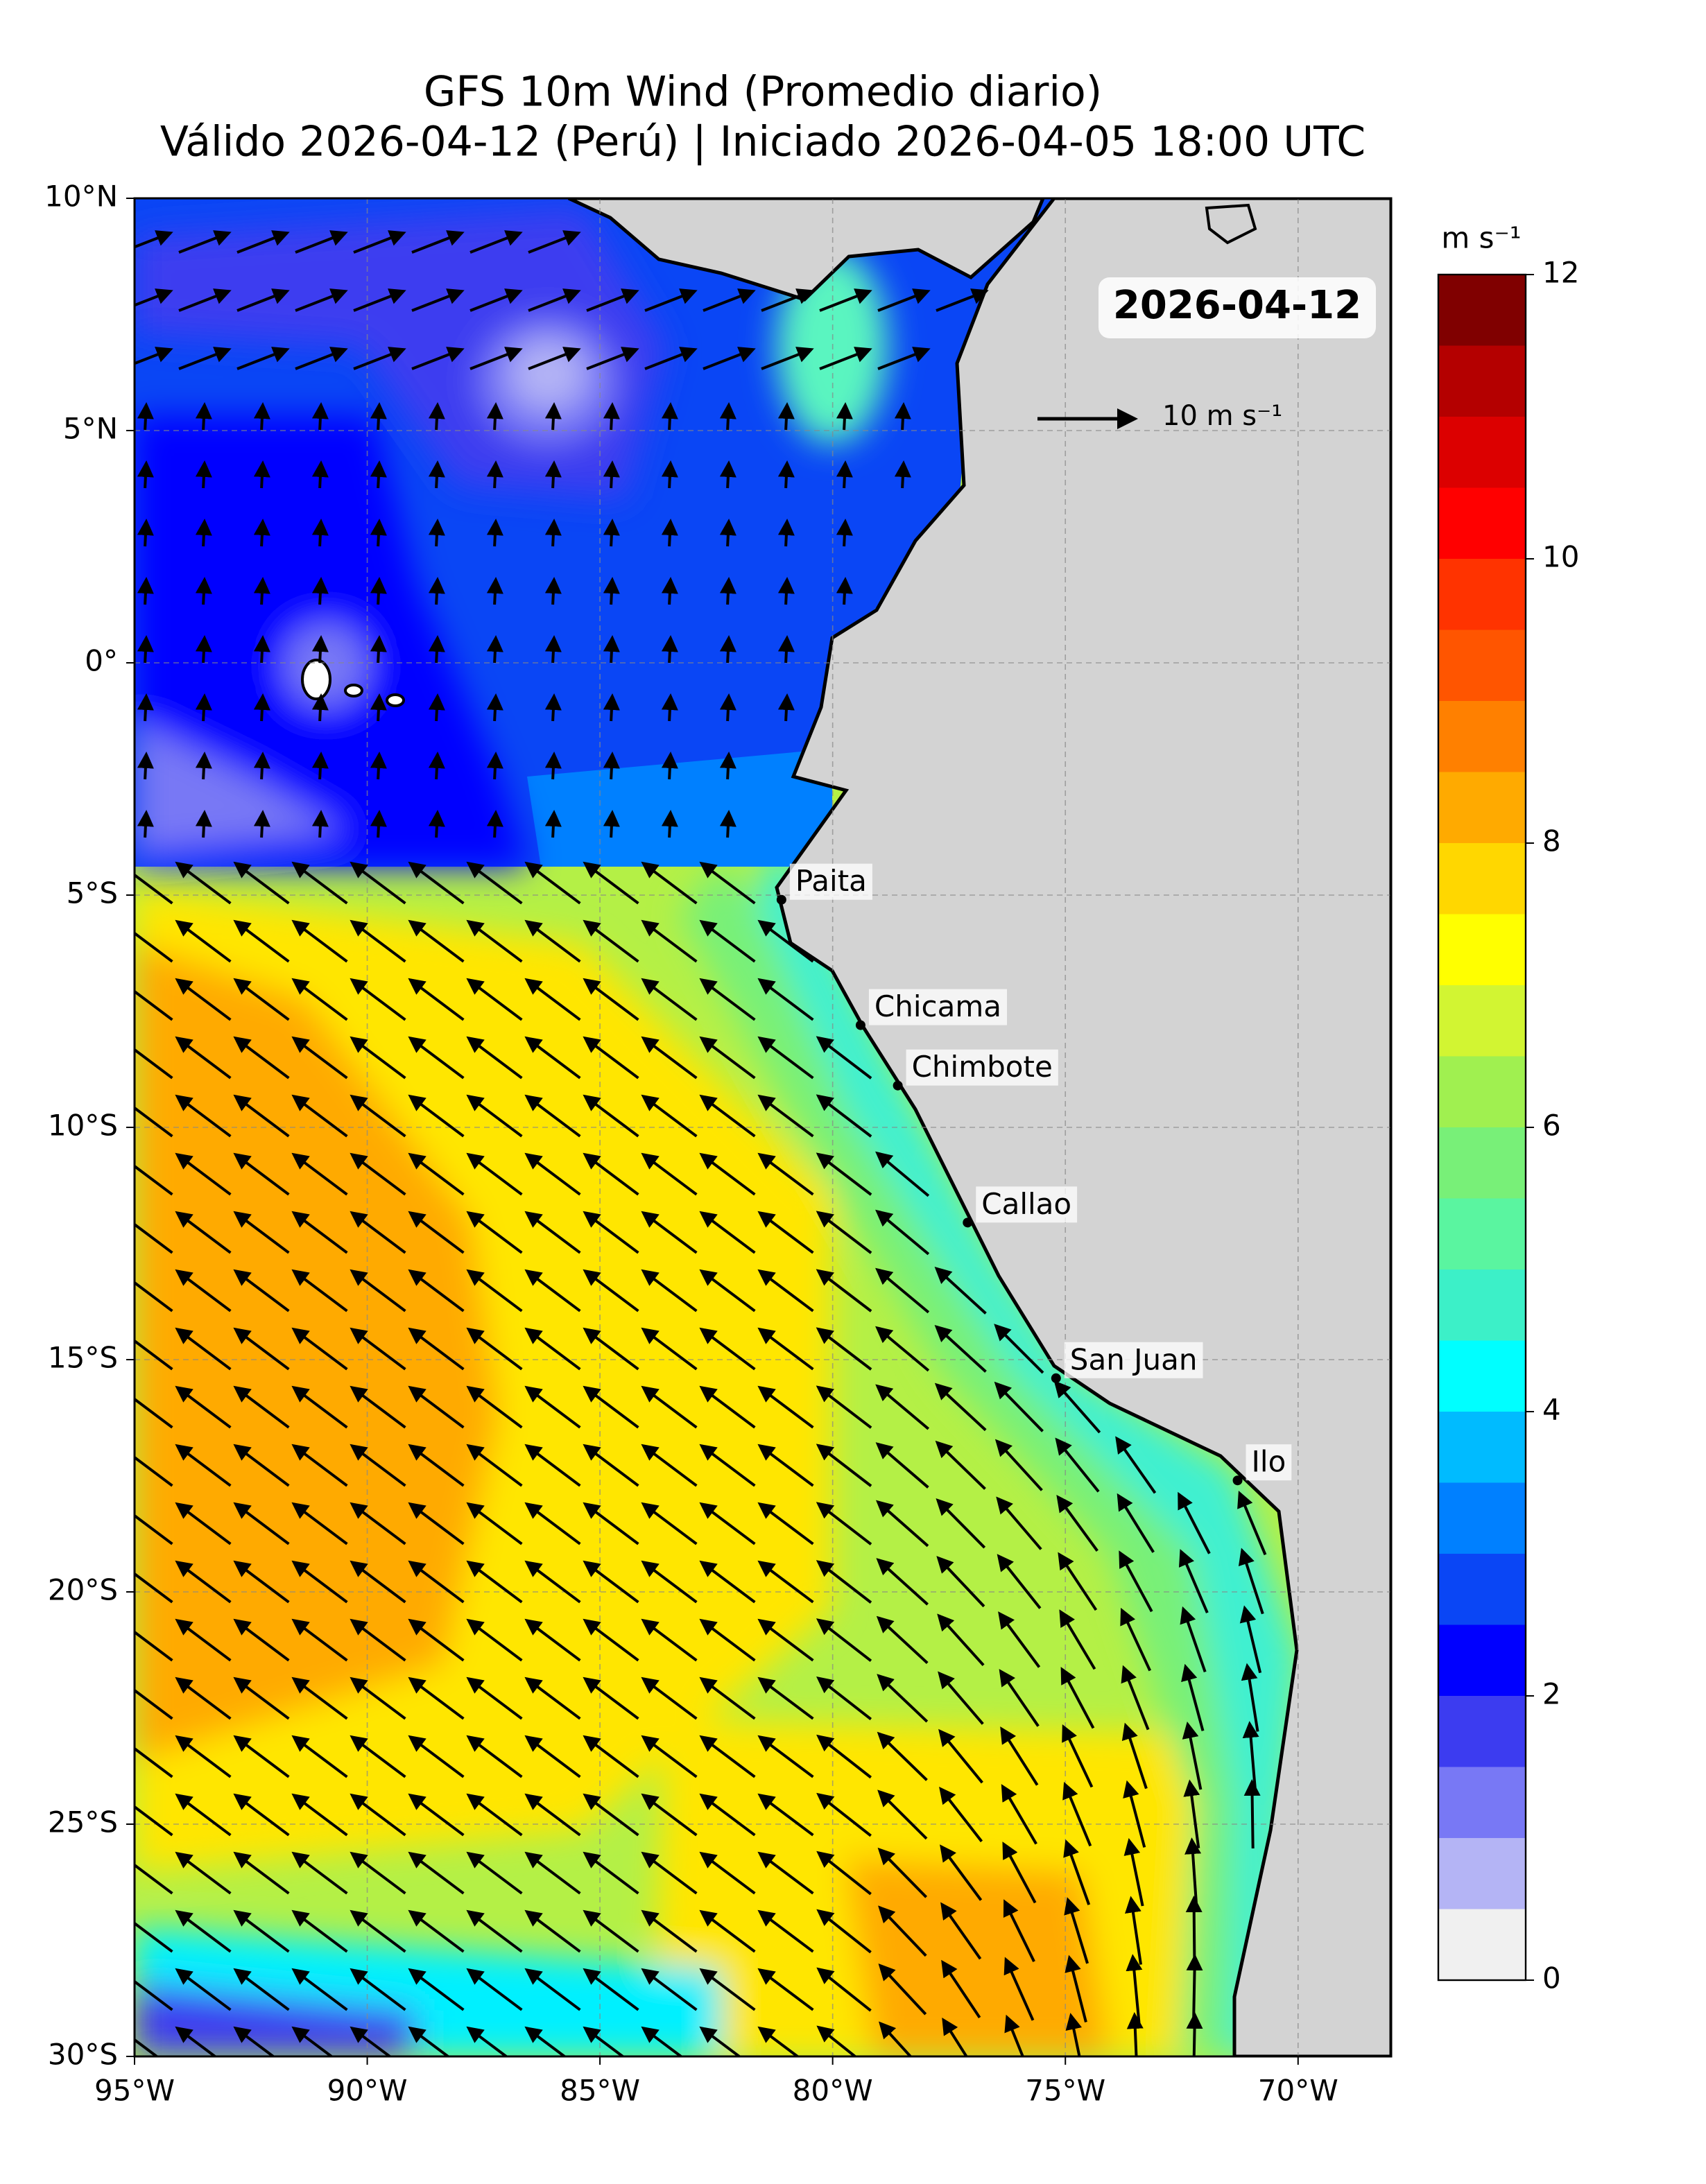 This screenshot has height=2184, width=1706. Describe the element at coordinates (275, 2020) in the screenshot. I see `field-blue-south` at that location.